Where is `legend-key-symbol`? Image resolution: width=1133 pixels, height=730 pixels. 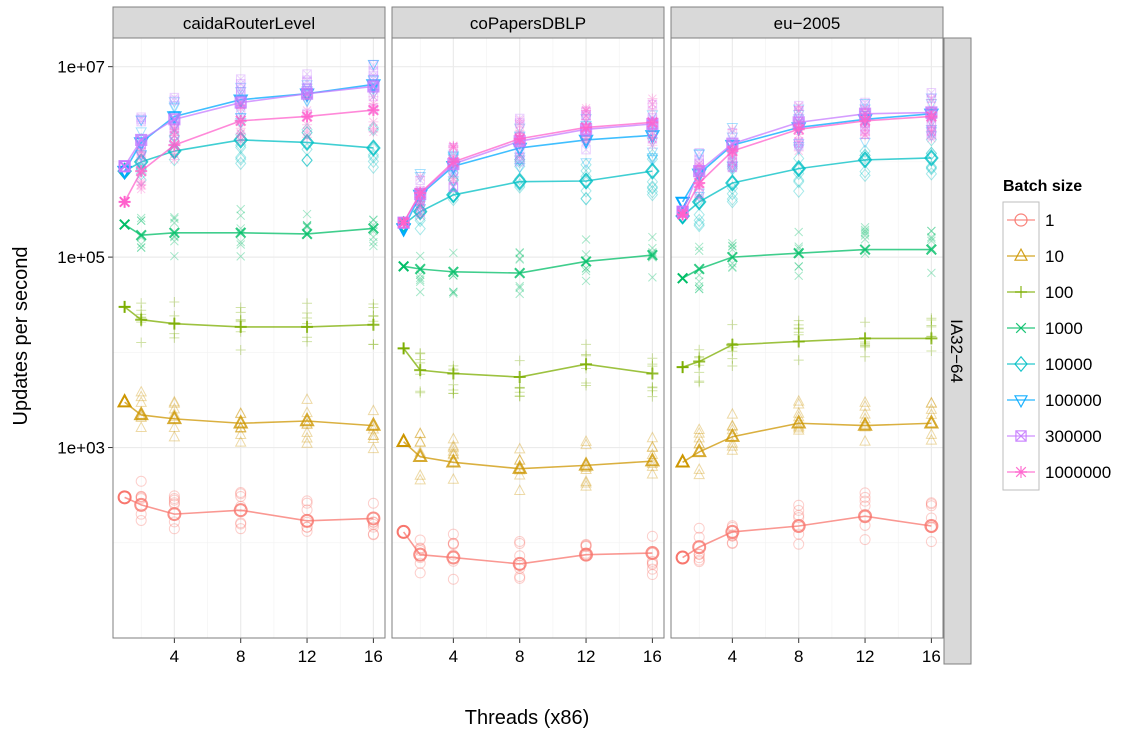
legend-key-symbol is located at coordinates (1021, 364).